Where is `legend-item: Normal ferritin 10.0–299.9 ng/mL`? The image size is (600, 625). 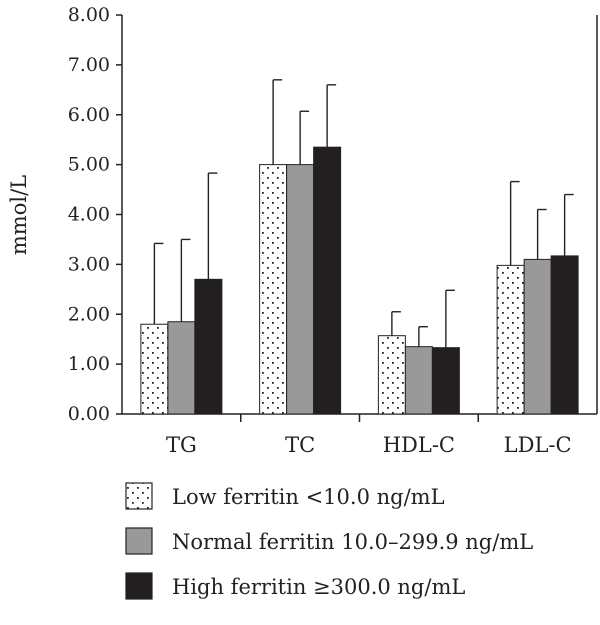 legend-item: Normal ferritin 10.0–299.9 ng/mL is located at coordinates (329, 541).